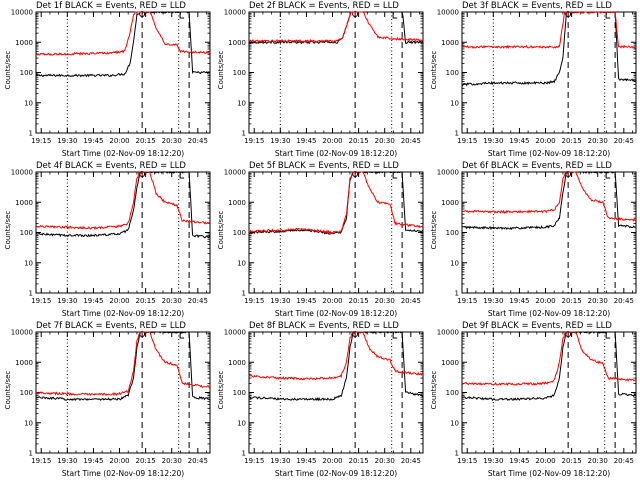  Describe the element at coordinates (324, 166) in the screenshot. I see `panel-title: Det 5f BLACK = Events, RED = LLD` at that location.